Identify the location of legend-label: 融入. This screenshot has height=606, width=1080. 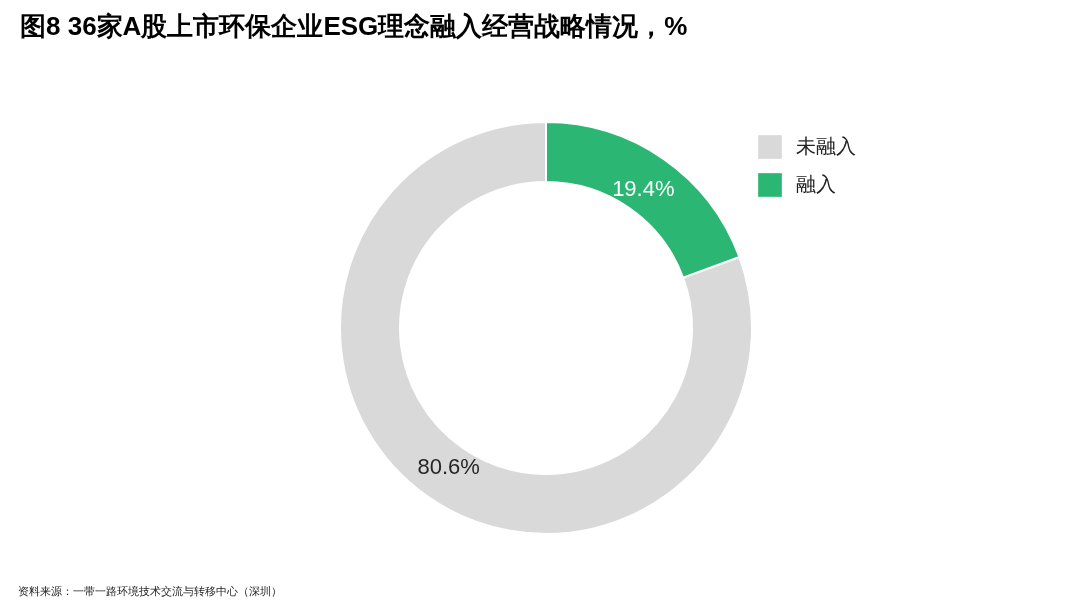
(816, 184).